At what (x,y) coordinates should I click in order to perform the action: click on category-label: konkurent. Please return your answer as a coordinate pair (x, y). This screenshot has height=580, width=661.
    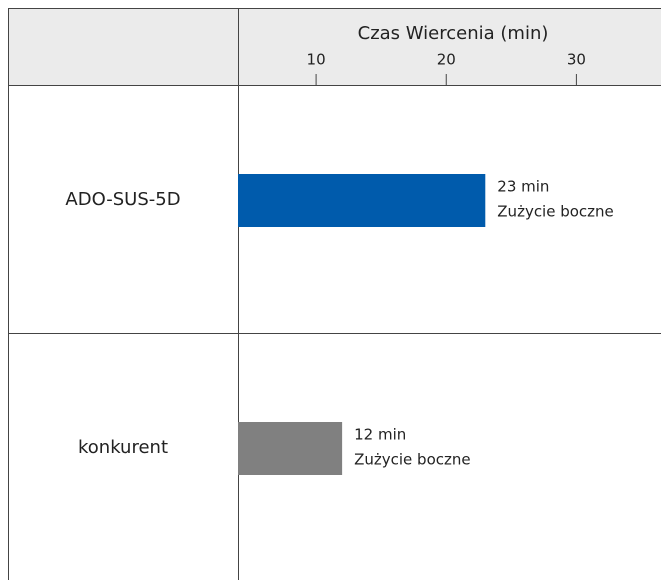
    Looking at the image, I should click on (123, 447).